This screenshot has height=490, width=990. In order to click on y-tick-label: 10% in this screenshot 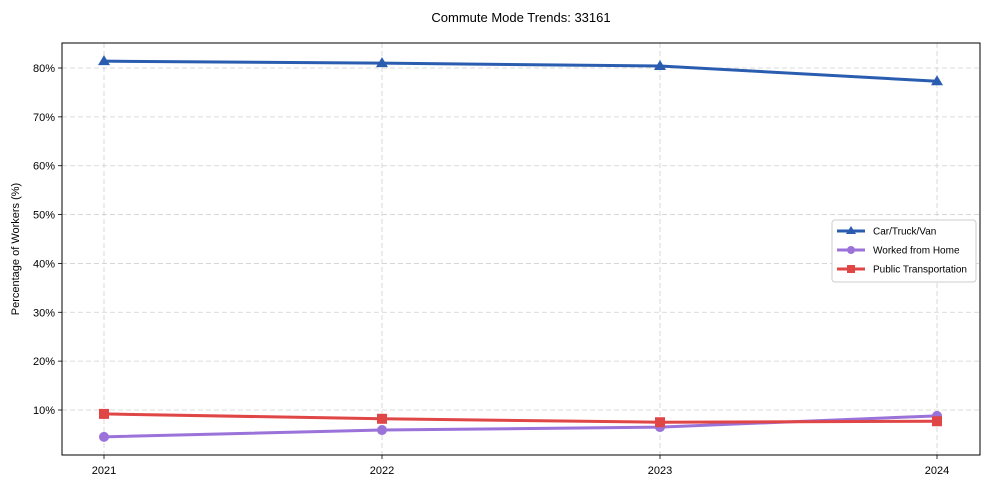, I will do `click(44, 411)`.